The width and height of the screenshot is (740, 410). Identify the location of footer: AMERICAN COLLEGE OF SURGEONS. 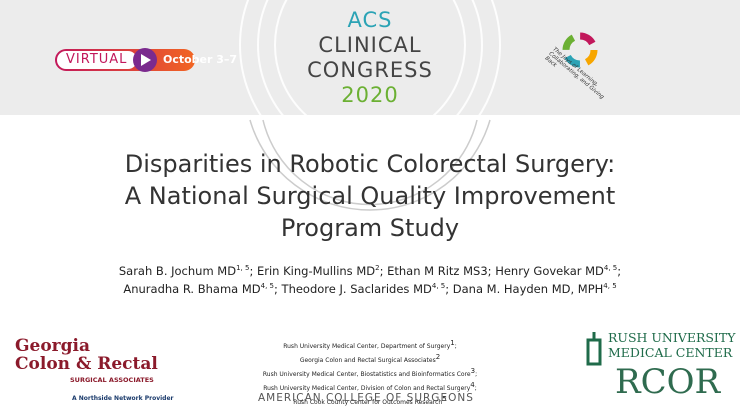
(366, 398).